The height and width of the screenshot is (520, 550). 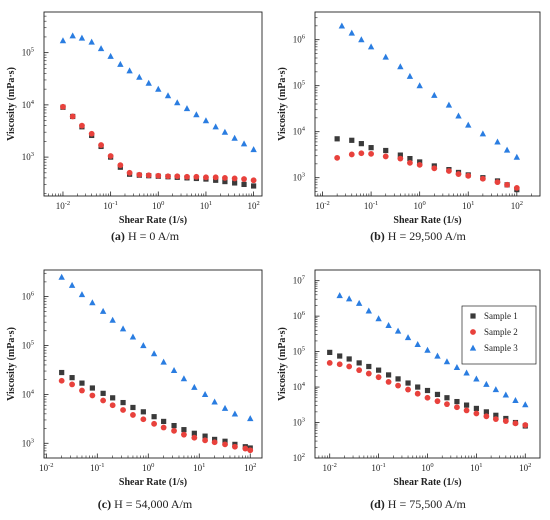 I want to click on legend: Sample 1 Sample 2 Sample 3, so click(x=499, y=335).